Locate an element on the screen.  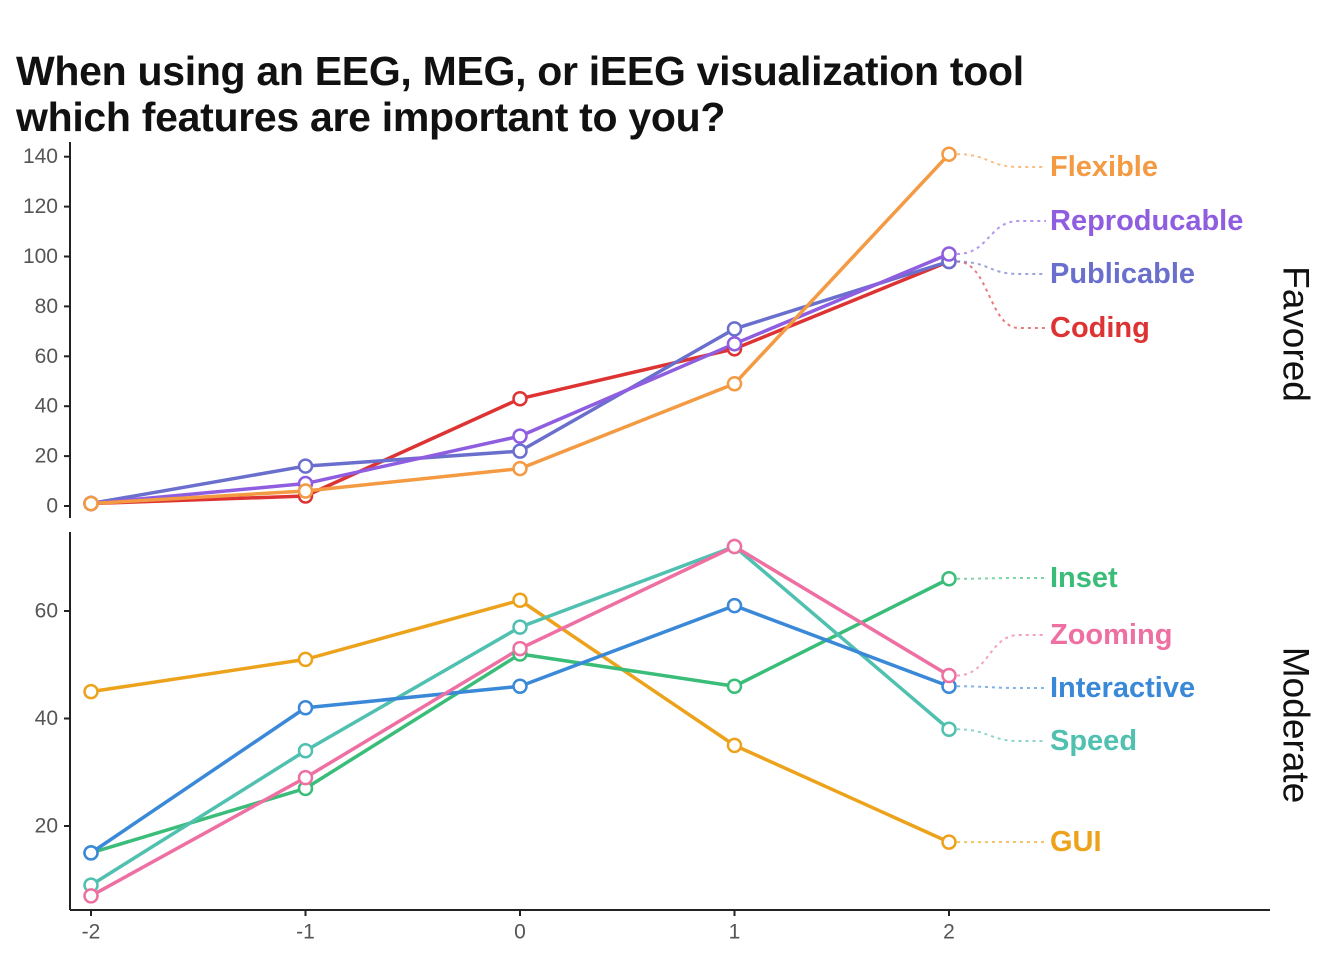
y-tick-label: 140 is located at coordinates (40, 156).